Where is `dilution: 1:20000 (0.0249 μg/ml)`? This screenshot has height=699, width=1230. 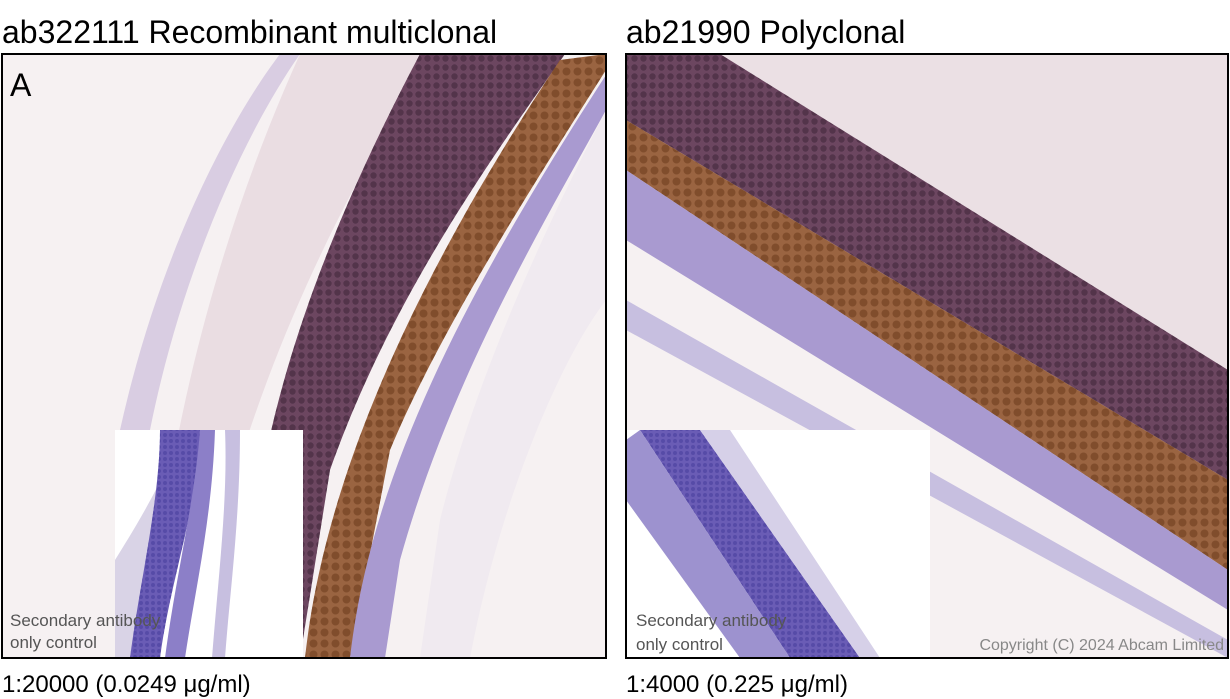 dilution: 1:20000 (0.0249 μg/ml) is located at coordinates (126, 684).